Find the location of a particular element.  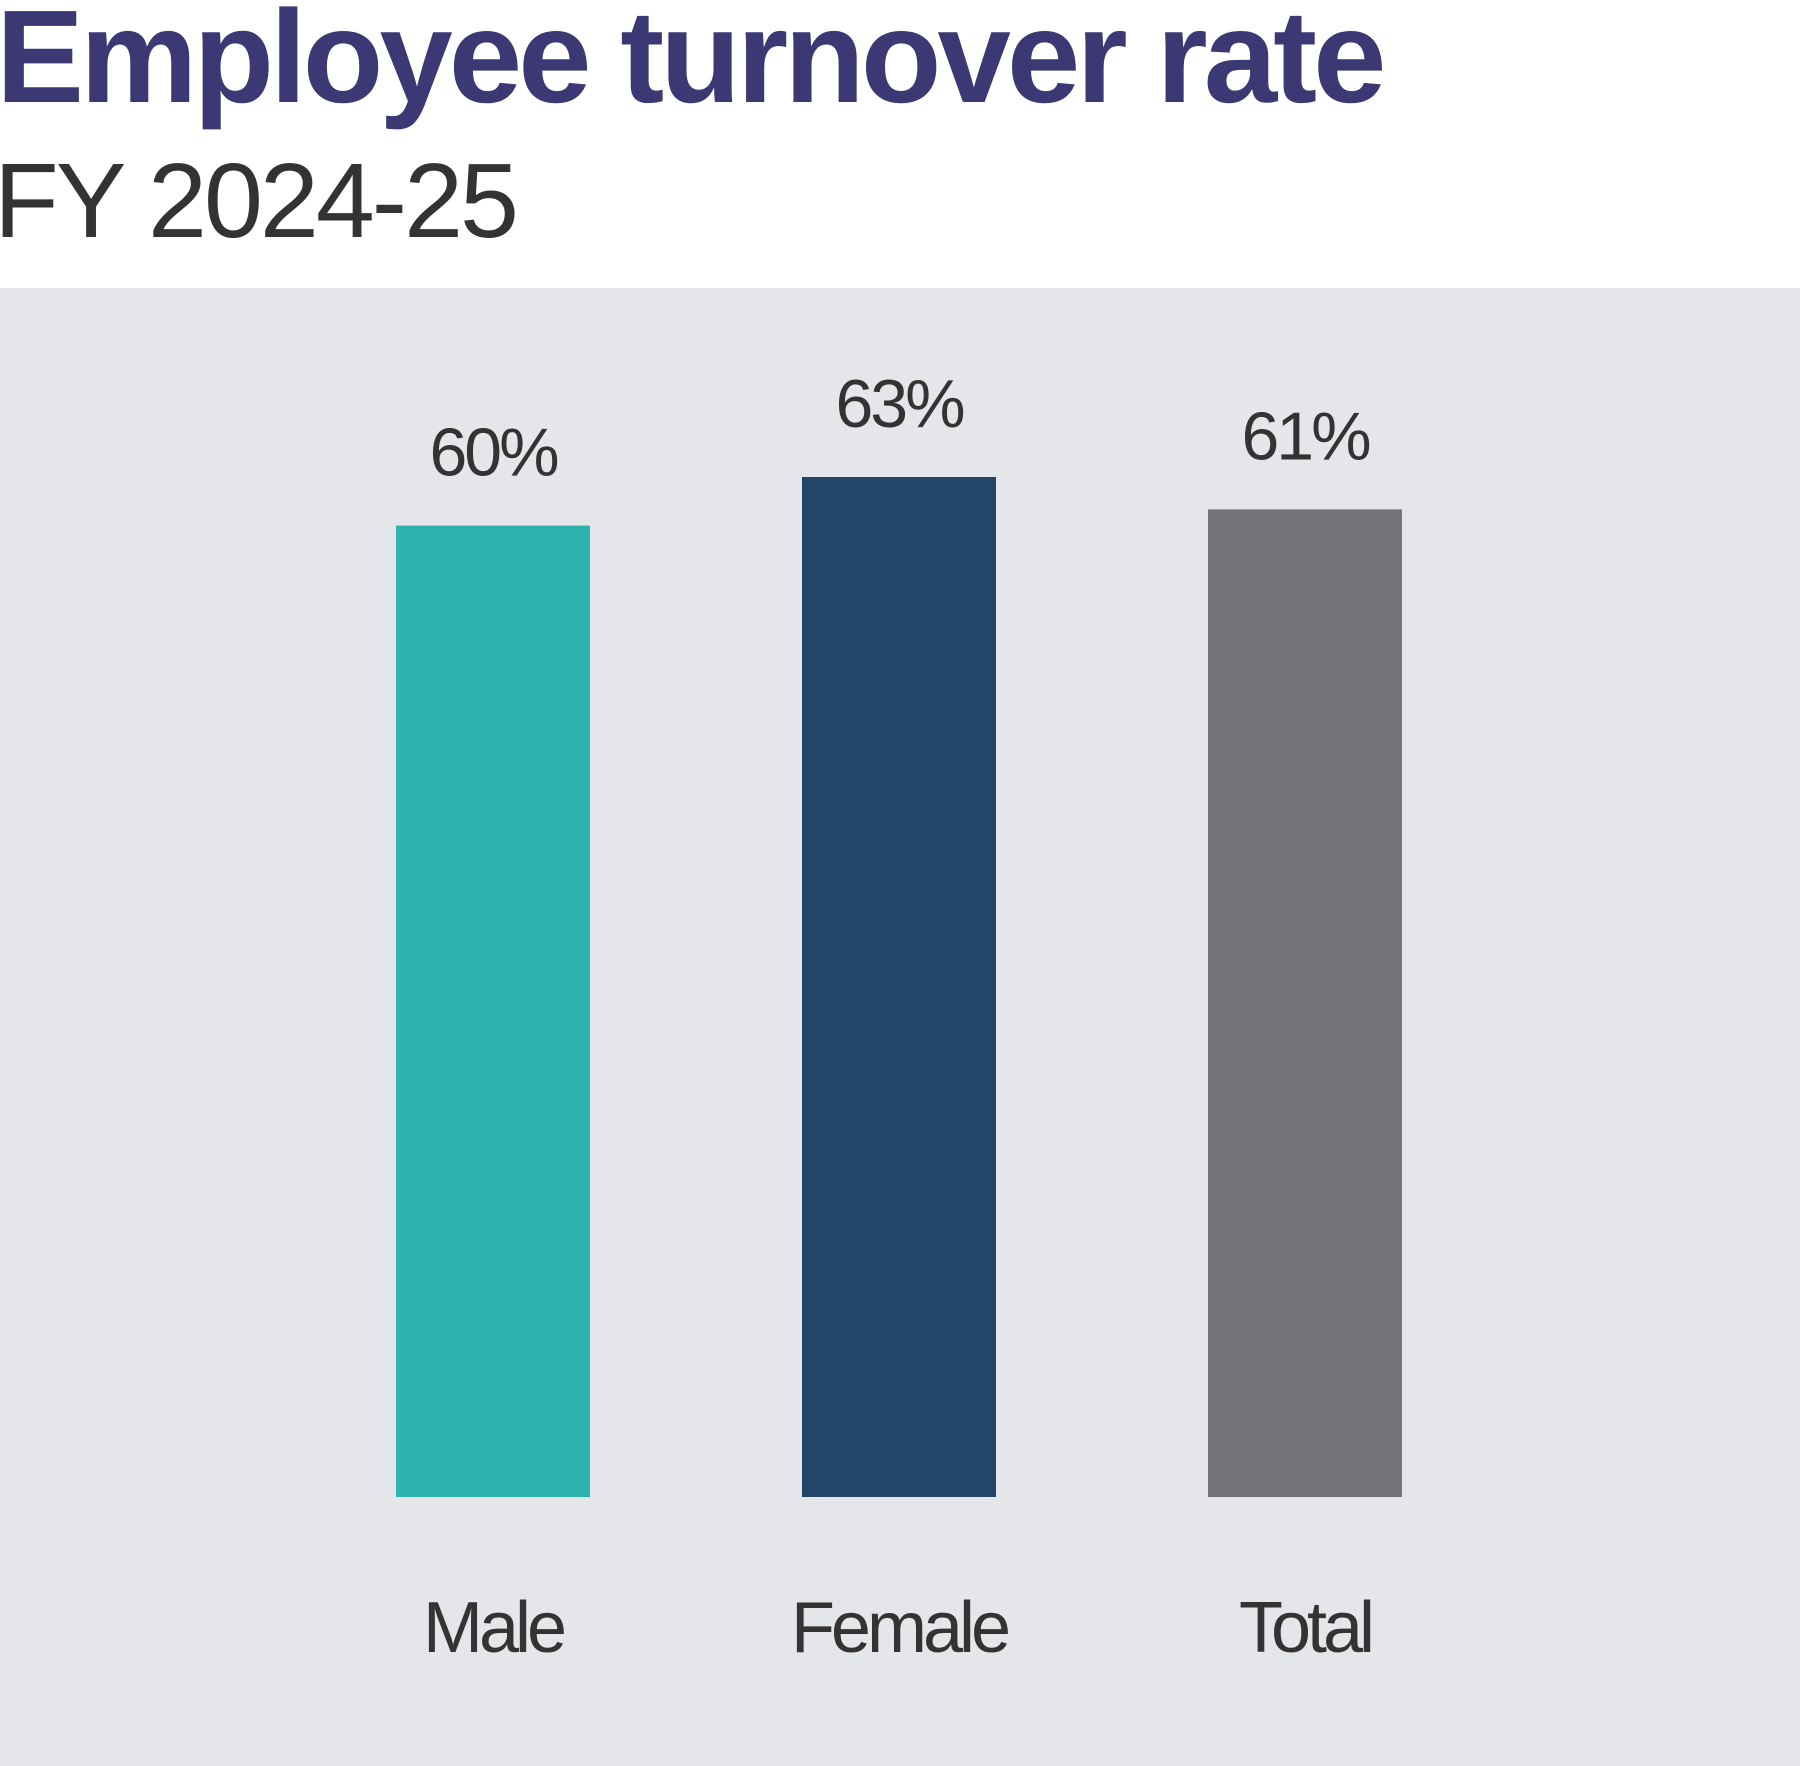

category-labels-group: Male Female Total is located at coordinates (899, 1628).